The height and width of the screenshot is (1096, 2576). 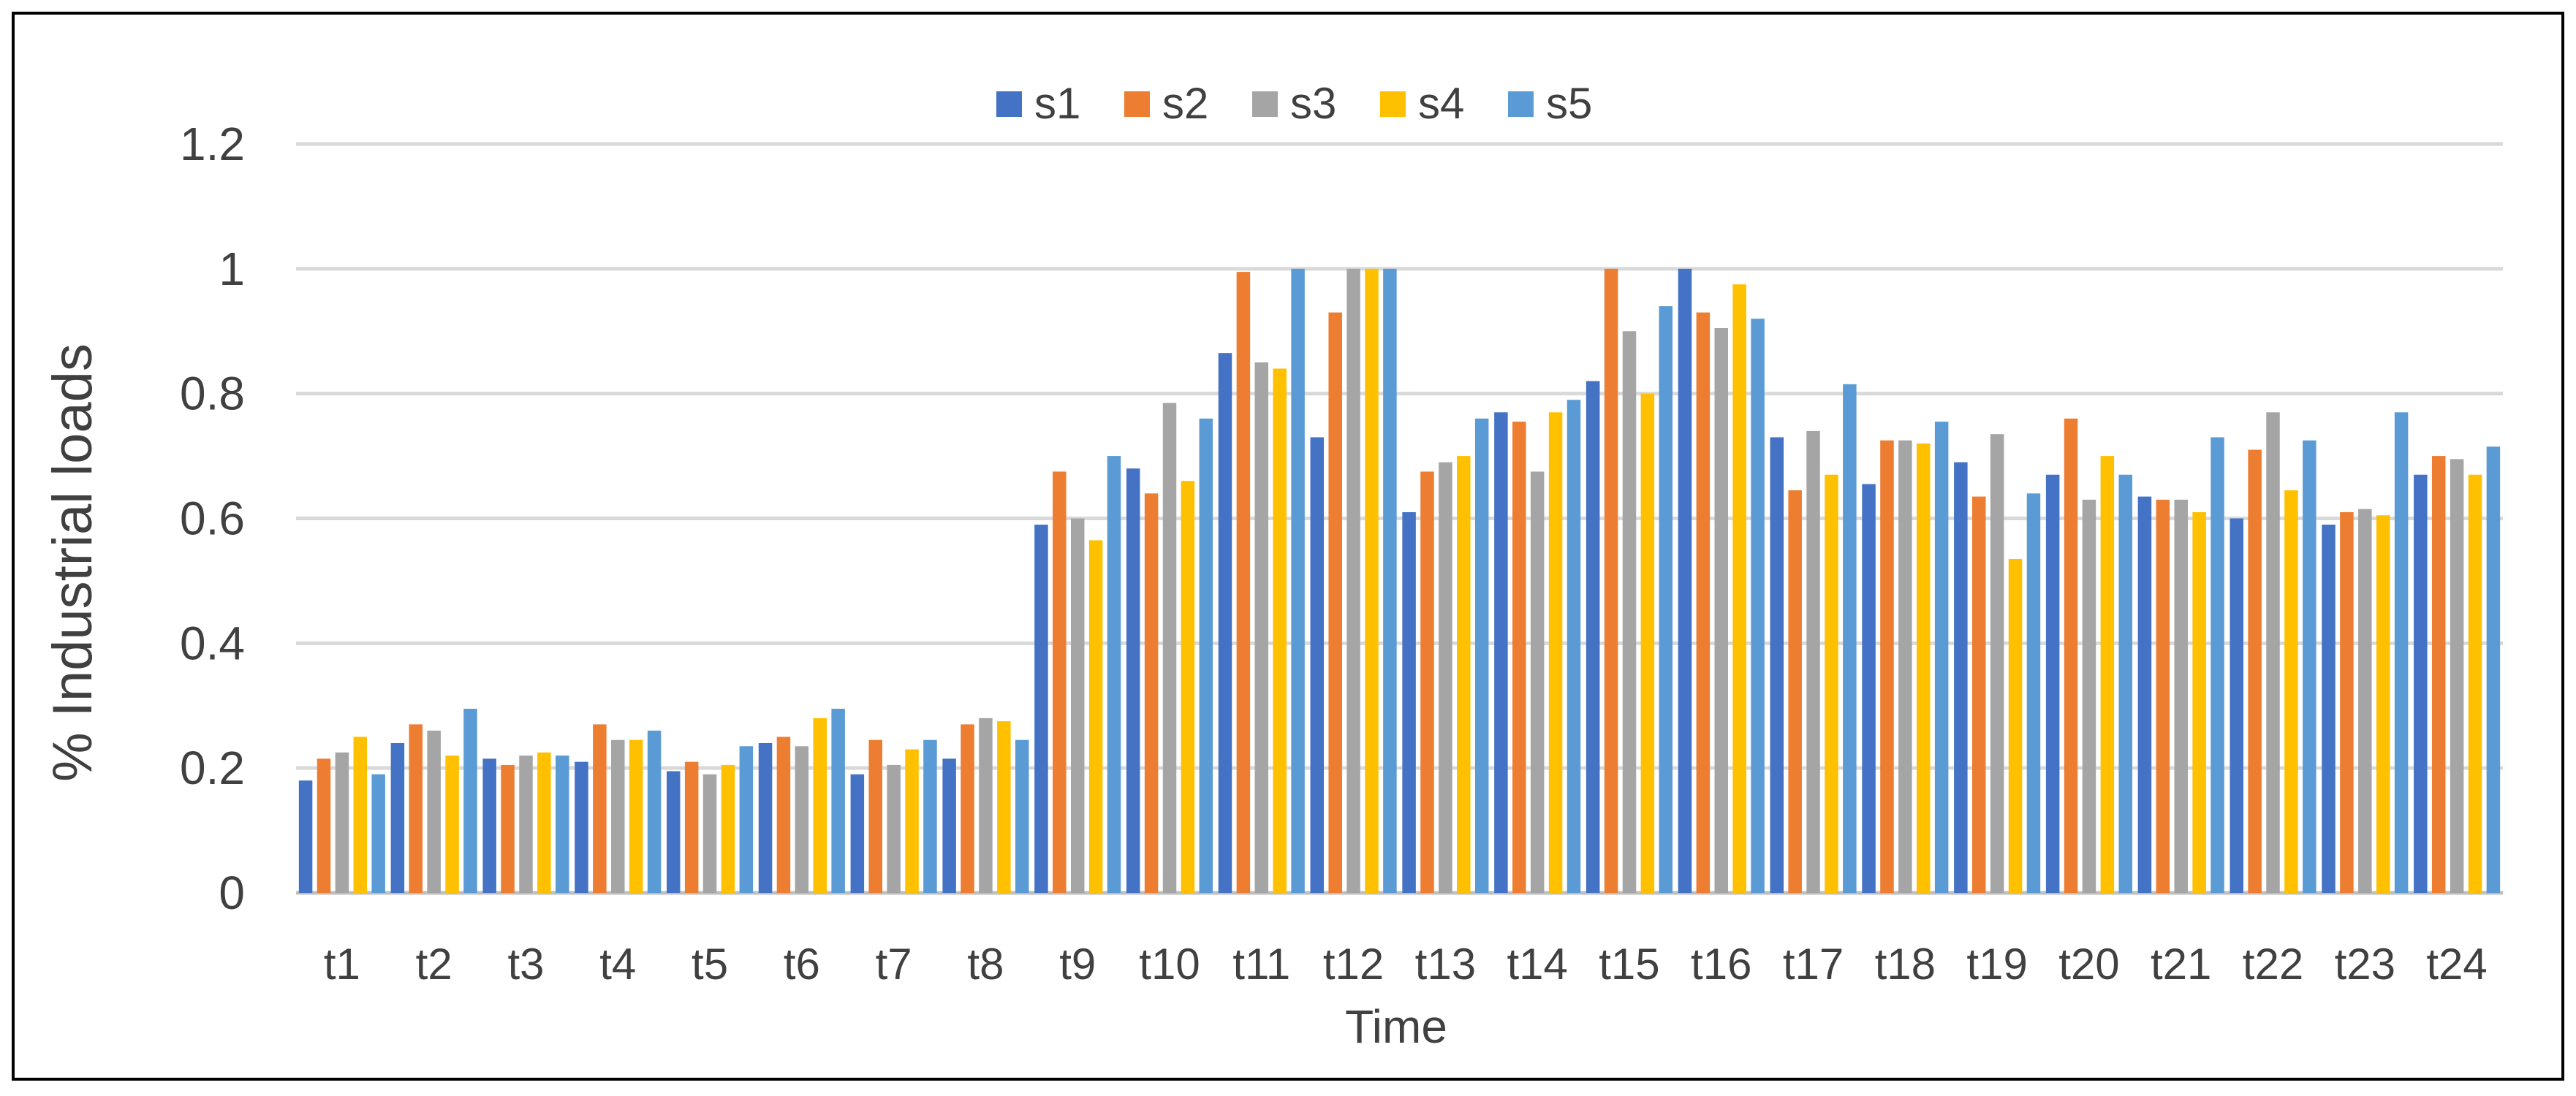 I want to click on bar-s1-t12, so click(x=1317, y=665).